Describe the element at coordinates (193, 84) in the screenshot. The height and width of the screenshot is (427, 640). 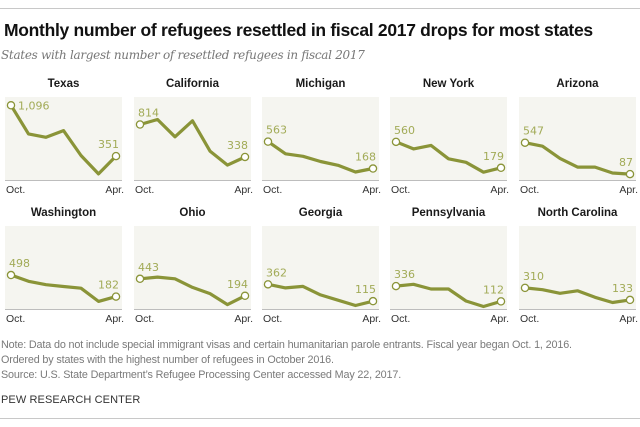
I see `panel-title: California` at that location.